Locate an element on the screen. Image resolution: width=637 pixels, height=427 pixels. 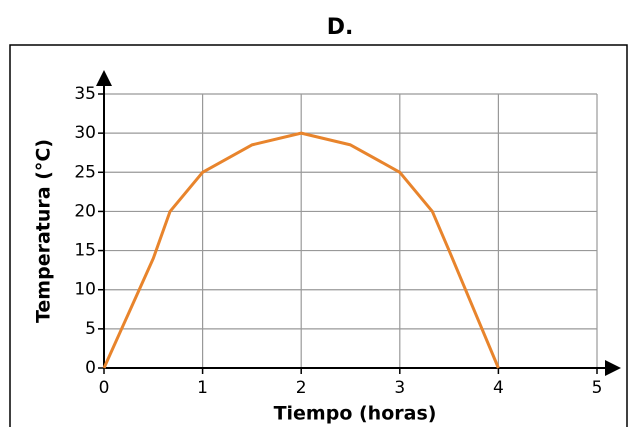
y-tick-label: 25 is located at coordinates (85, 172).